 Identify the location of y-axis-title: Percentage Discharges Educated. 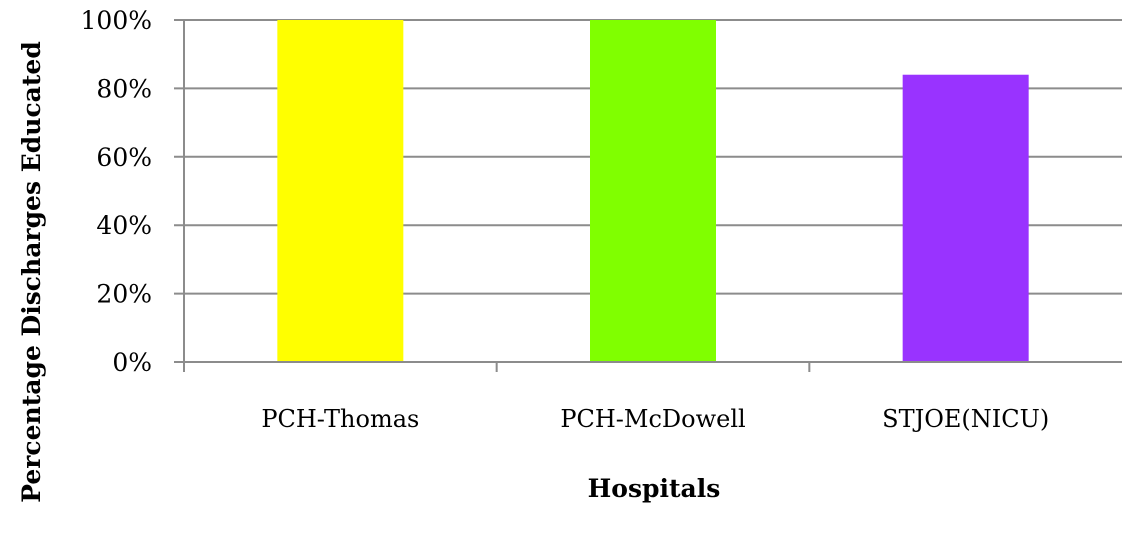
(31, 272).